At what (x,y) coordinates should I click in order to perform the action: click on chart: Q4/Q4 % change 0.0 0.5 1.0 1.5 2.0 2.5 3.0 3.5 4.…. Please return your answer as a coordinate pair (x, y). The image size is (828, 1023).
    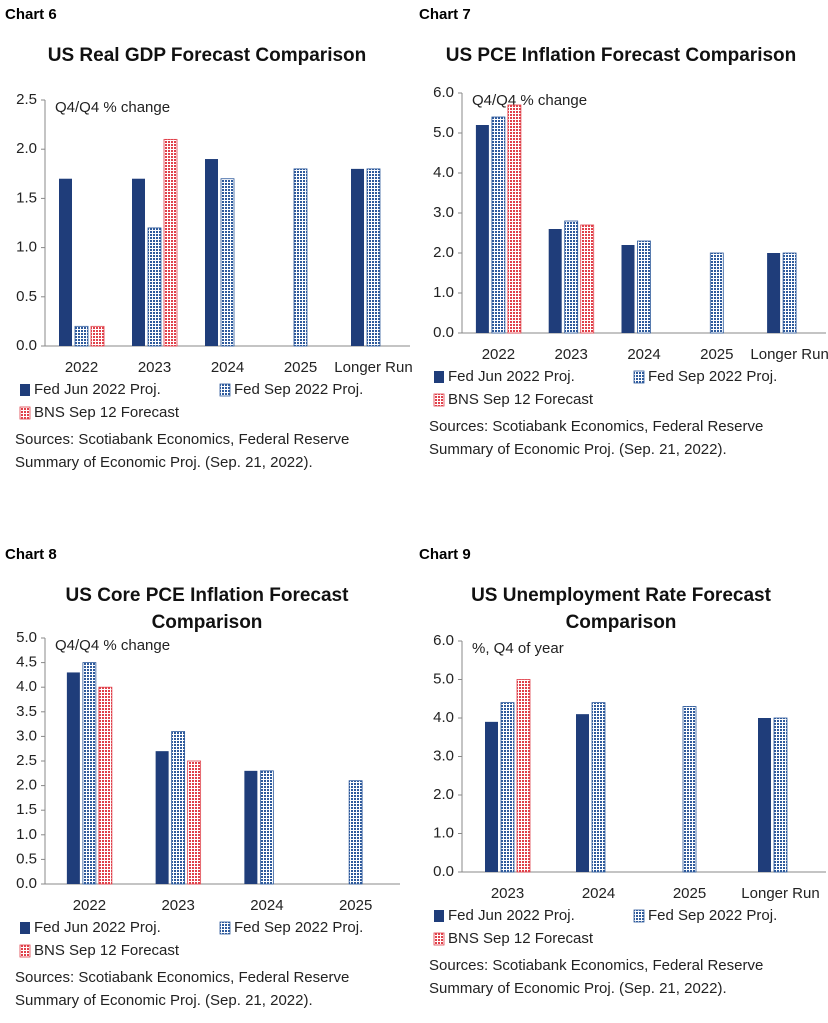
    Looking at the image, I should click on (208, 794).